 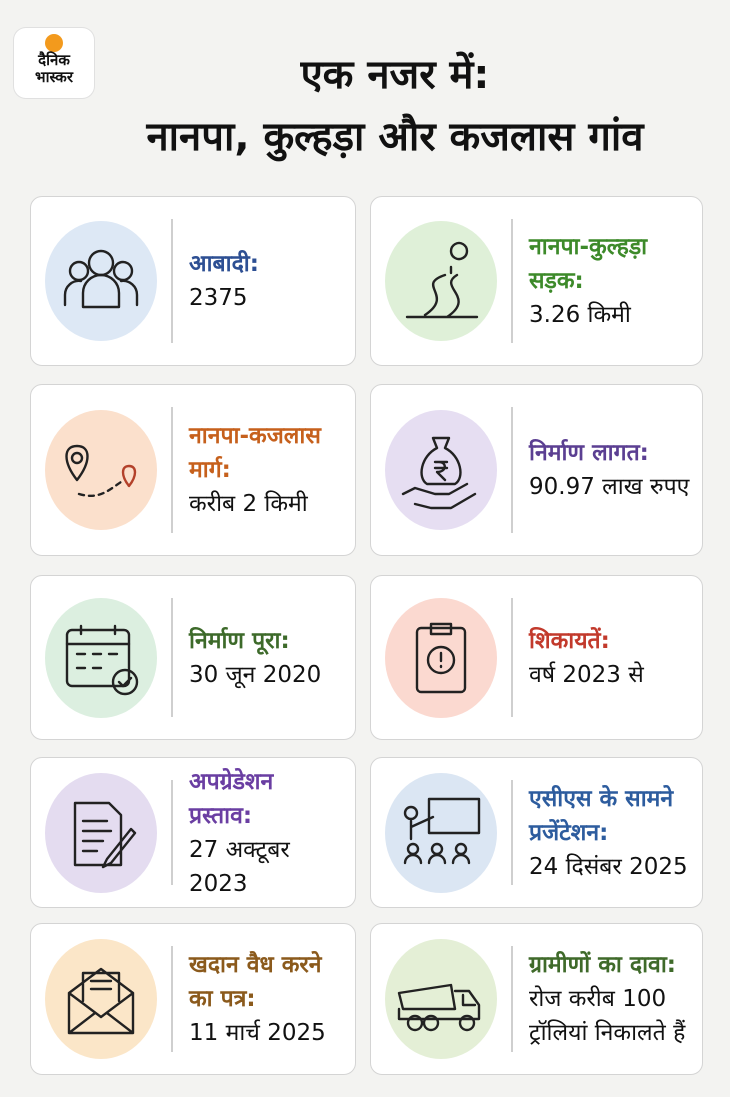 I want to click on card: शिकायतें: वर्ष 2023 से, so click(x=536, y=657).